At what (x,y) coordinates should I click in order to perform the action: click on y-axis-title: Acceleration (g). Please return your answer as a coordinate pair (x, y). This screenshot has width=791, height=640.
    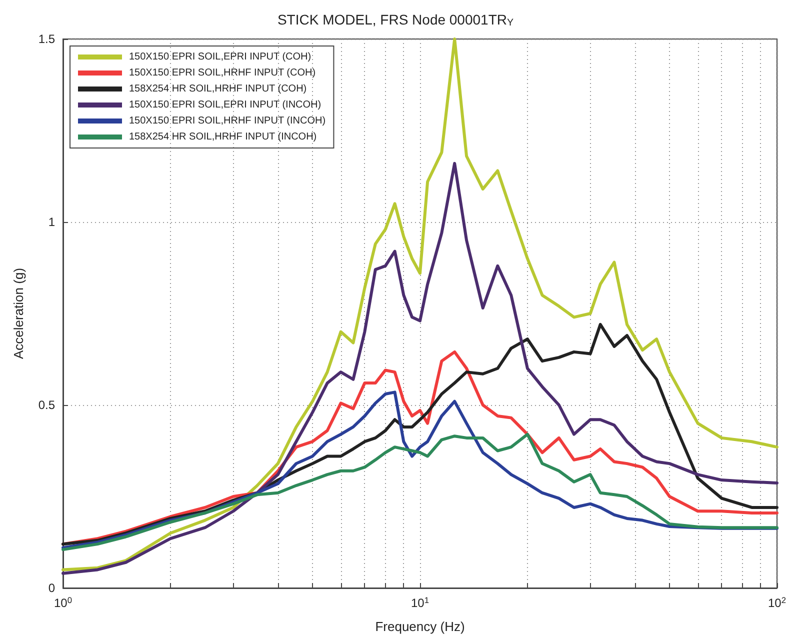
    Looking at the image, I should click on (18, 314).